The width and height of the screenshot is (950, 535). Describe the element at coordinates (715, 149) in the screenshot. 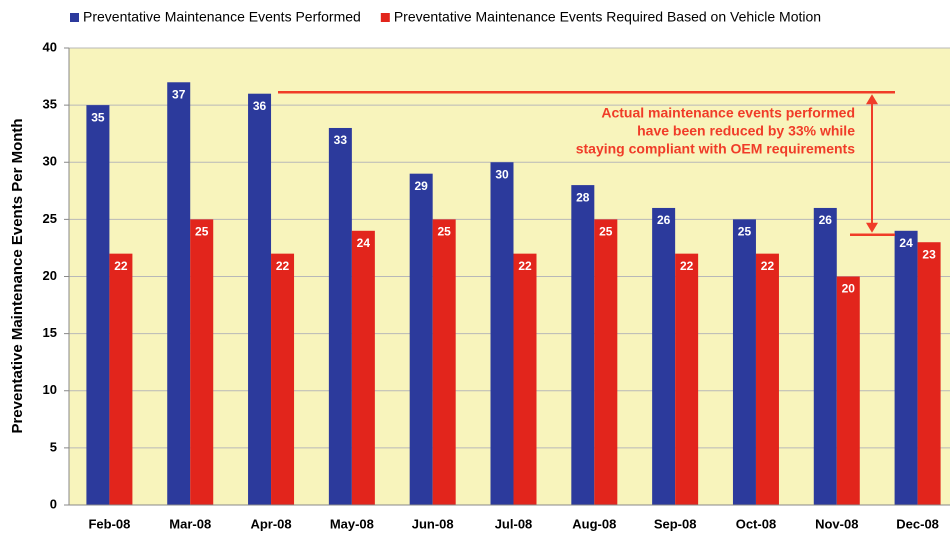

I see `annotation-text: staying compliant with OEM requirements` at that location.